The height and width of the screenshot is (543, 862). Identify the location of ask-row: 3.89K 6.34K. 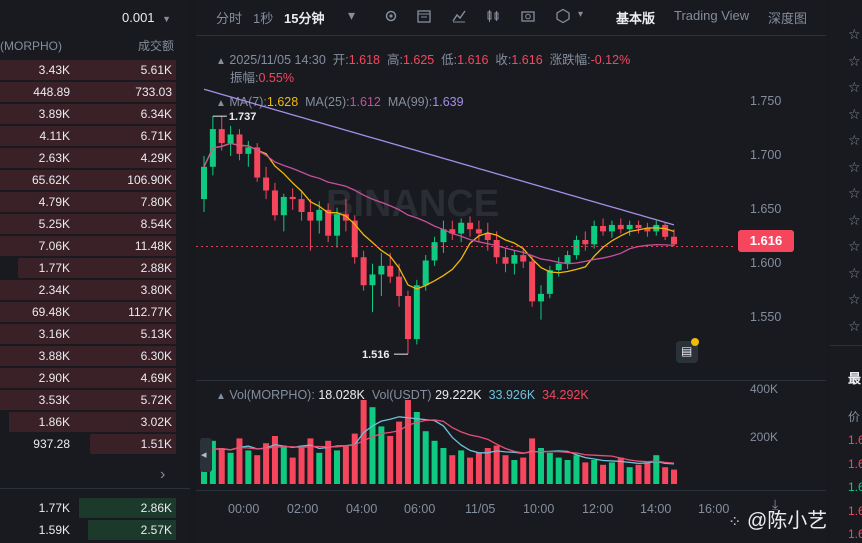
(88, 114).